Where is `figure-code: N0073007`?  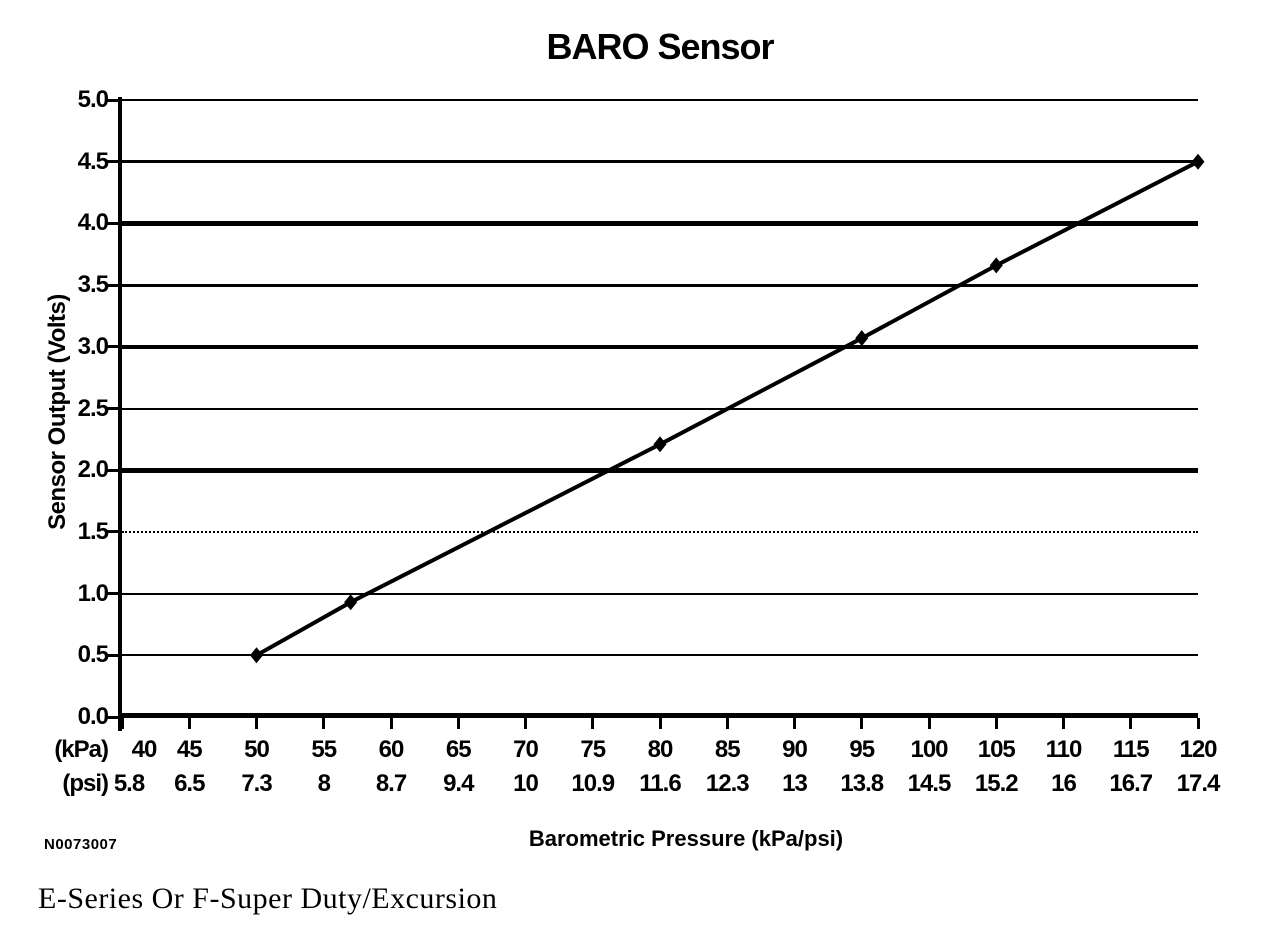
figure-code: N0073007 is located at coordinates (81, 844).